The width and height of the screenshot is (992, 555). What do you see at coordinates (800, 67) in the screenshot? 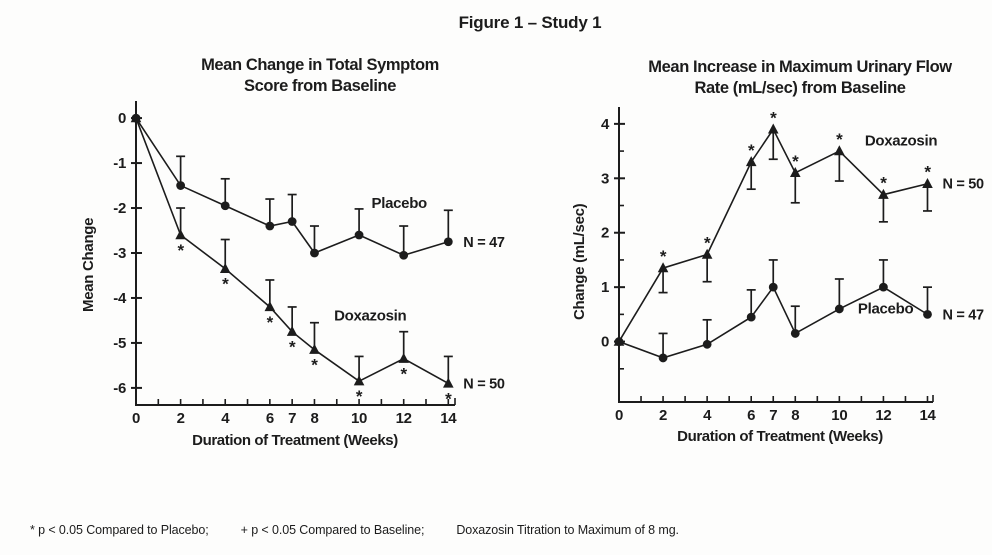
I see `right-chart-title-line1: Mean Increase in Maximum Urinary Flow` at bounding box center [800, 67].